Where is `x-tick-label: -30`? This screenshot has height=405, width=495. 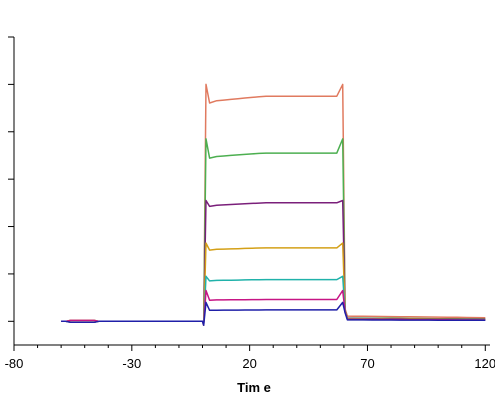
x-tick-label: -30 is located at coordinates (131, 363).